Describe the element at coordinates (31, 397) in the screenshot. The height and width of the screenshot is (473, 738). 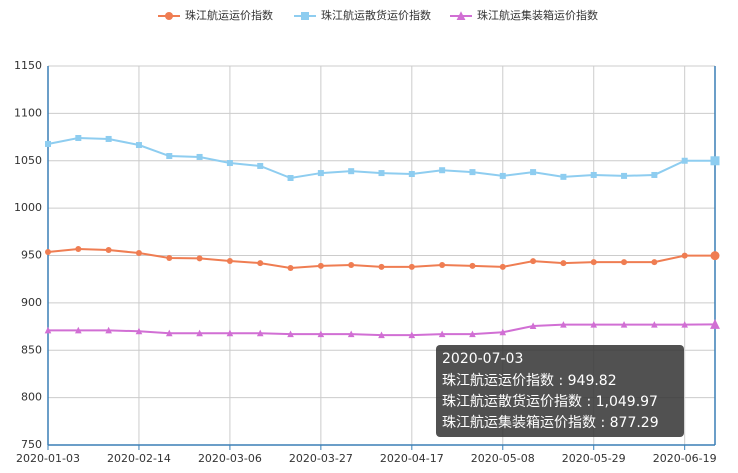
I see `y-tick-label: 800` at that location.